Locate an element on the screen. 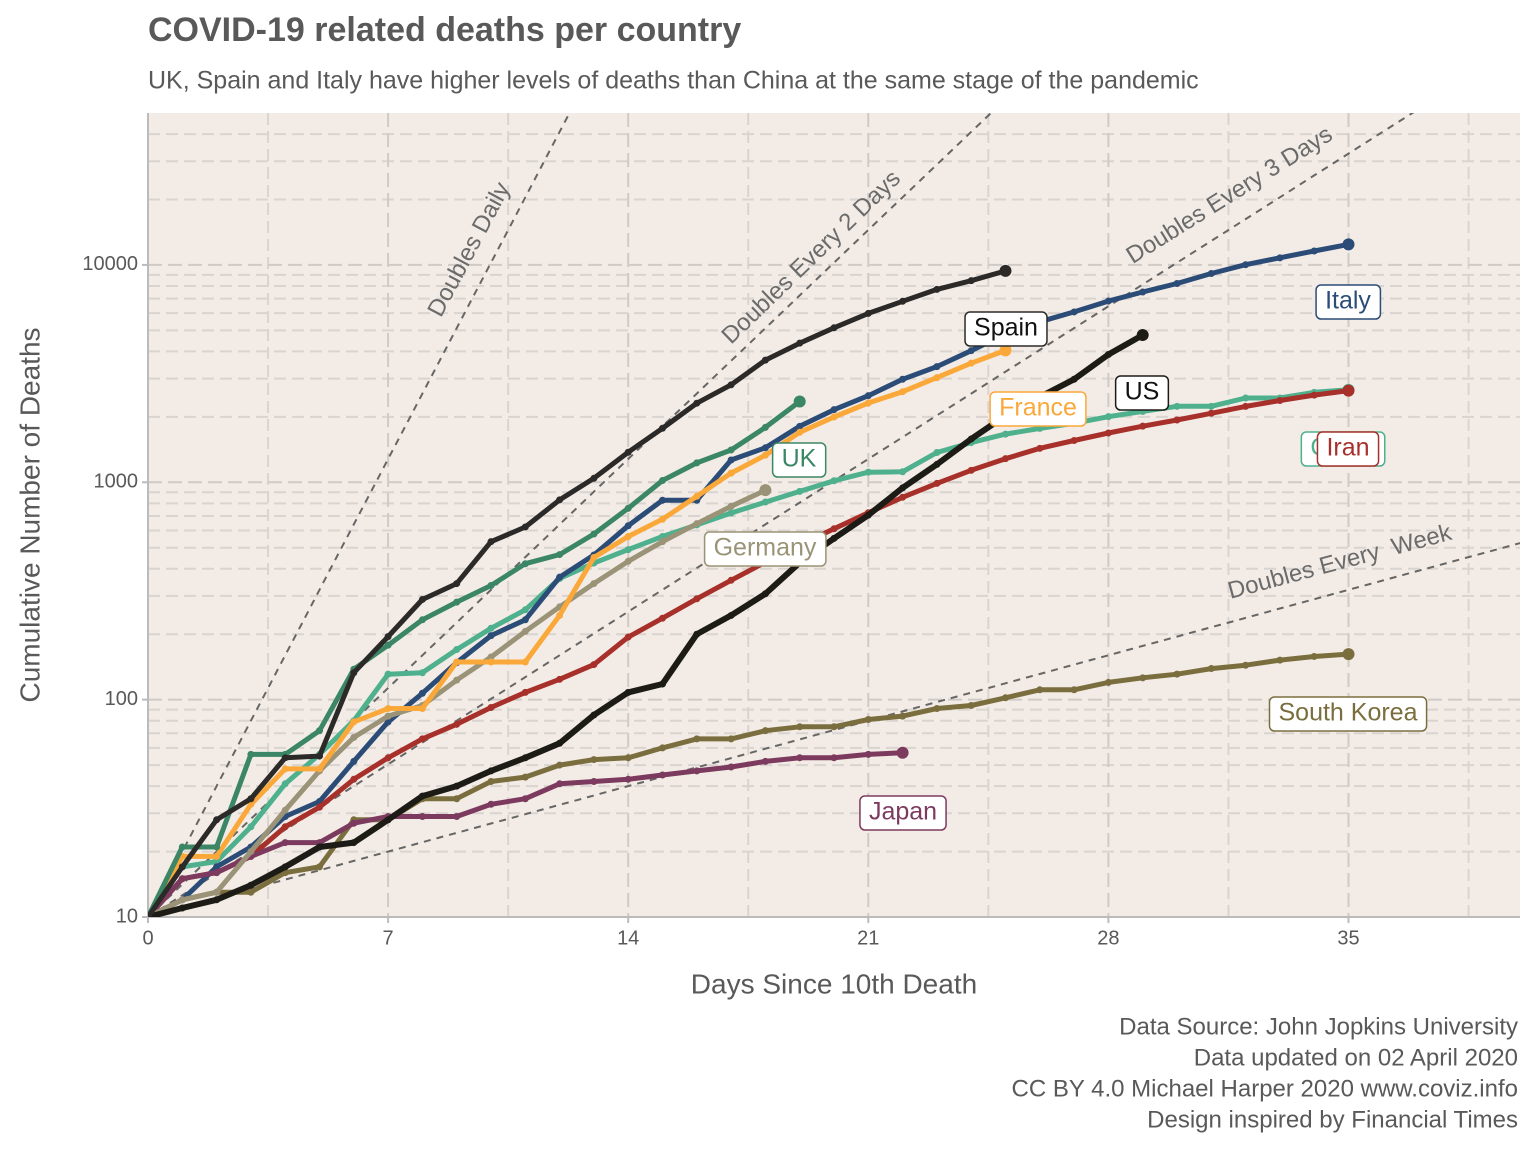  legend-label: UK is located at coordinates (799, 459).